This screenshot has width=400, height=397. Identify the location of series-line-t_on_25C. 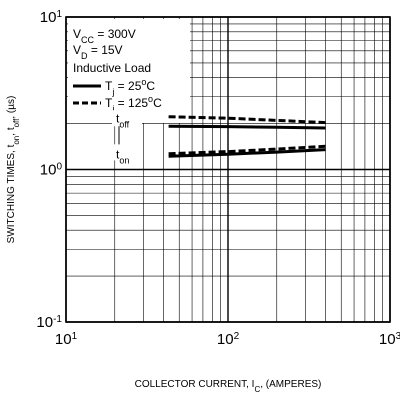
(247, 153).